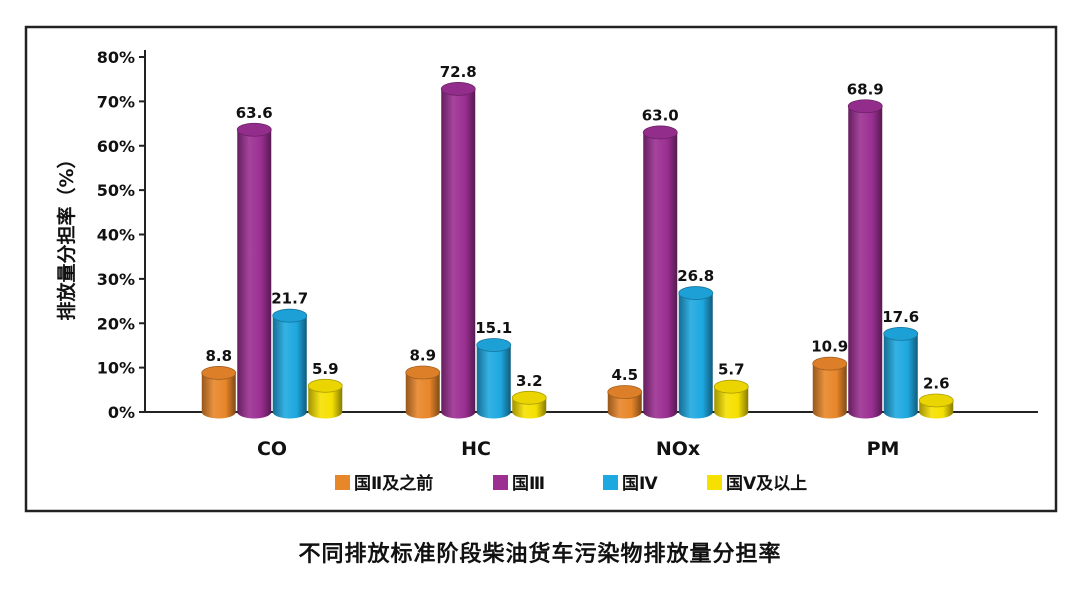 The width and height of the screenshot is (1080, 591). What do you see at coordinates (272, 449) in the screenshot?
I see `x-category-label: CO` at bounding box center [272, 449].